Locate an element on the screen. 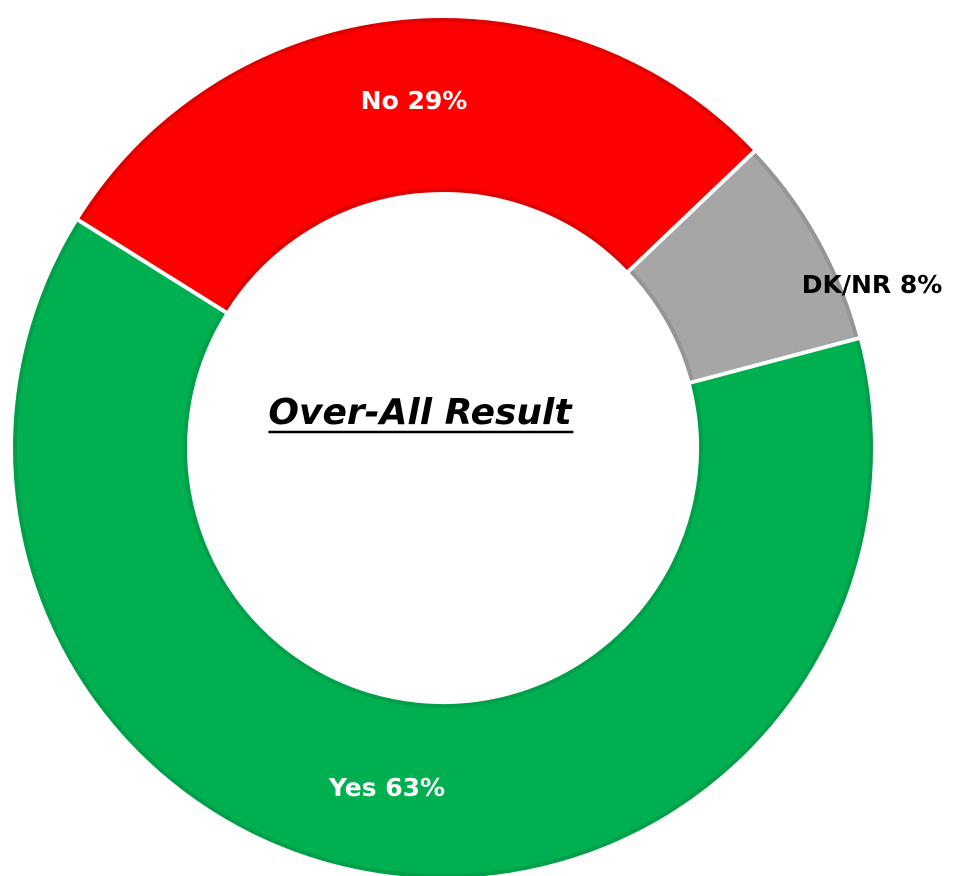  data-label-no: No 29% is located at coordinates (414, 100).